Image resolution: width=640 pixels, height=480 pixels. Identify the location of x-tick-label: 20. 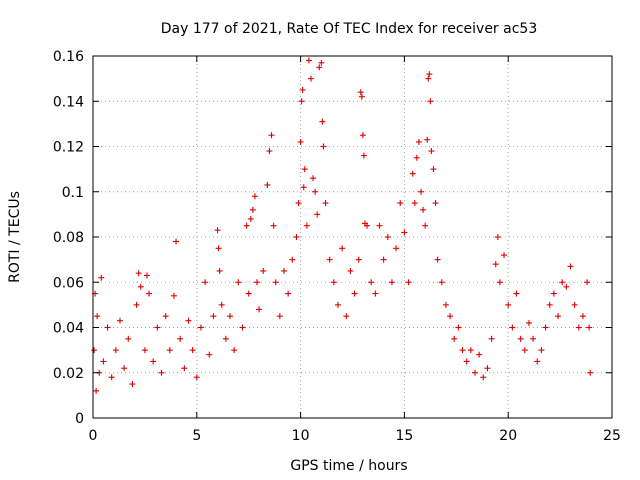
(508, 436).